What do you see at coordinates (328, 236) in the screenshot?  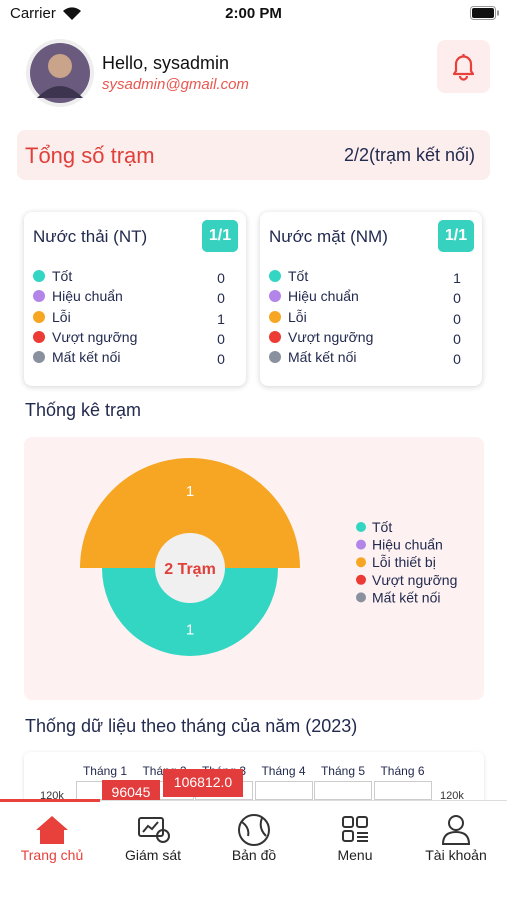 I see `station-name: Nước mặt (NM)` at bounding box center [328, 236].